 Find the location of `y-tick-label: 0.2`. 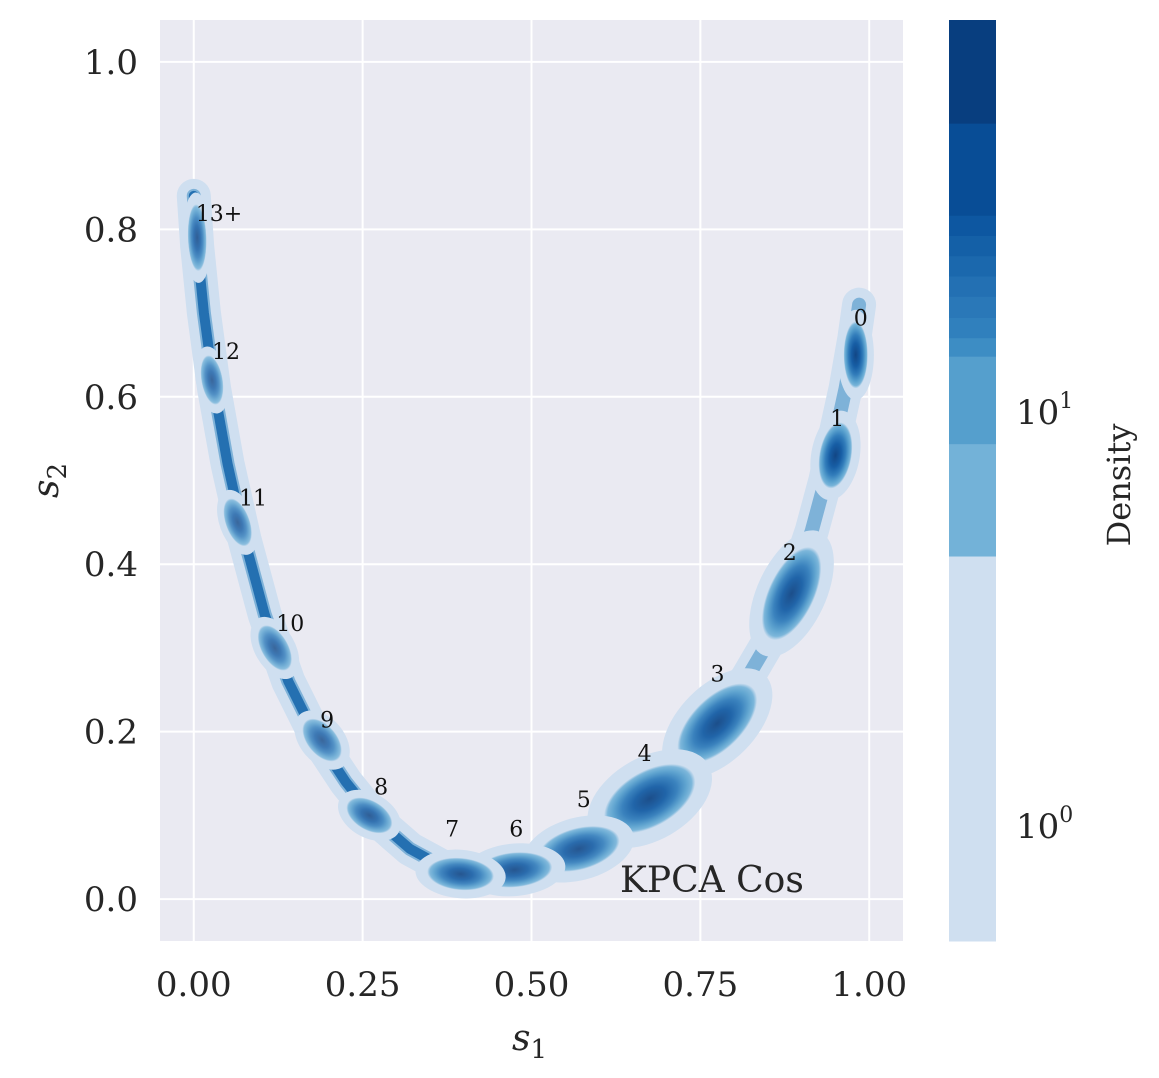

y-tick-label: 0.2 is located at coordinates (111, 733).